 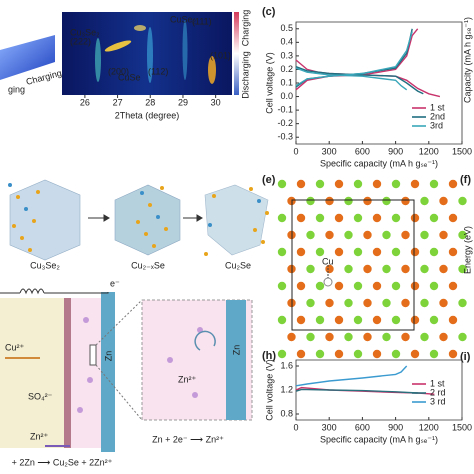 What do you see at coordinates (45, 265) in the screenshot?
I see `label: Cu₃Se₂` at bounding box center [45, 265].